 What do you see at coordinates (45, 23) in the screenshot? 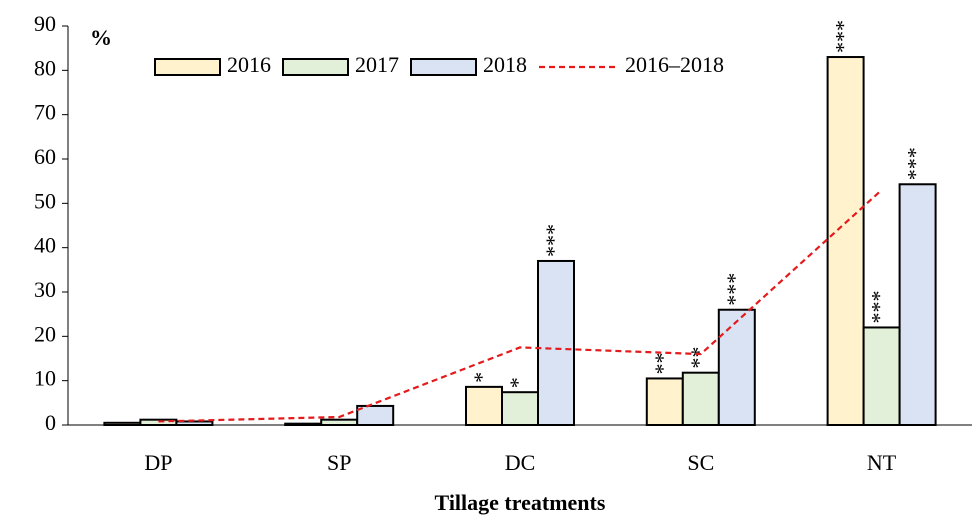
I see `y-tick-label: 90` at bounding box center [45, 23].